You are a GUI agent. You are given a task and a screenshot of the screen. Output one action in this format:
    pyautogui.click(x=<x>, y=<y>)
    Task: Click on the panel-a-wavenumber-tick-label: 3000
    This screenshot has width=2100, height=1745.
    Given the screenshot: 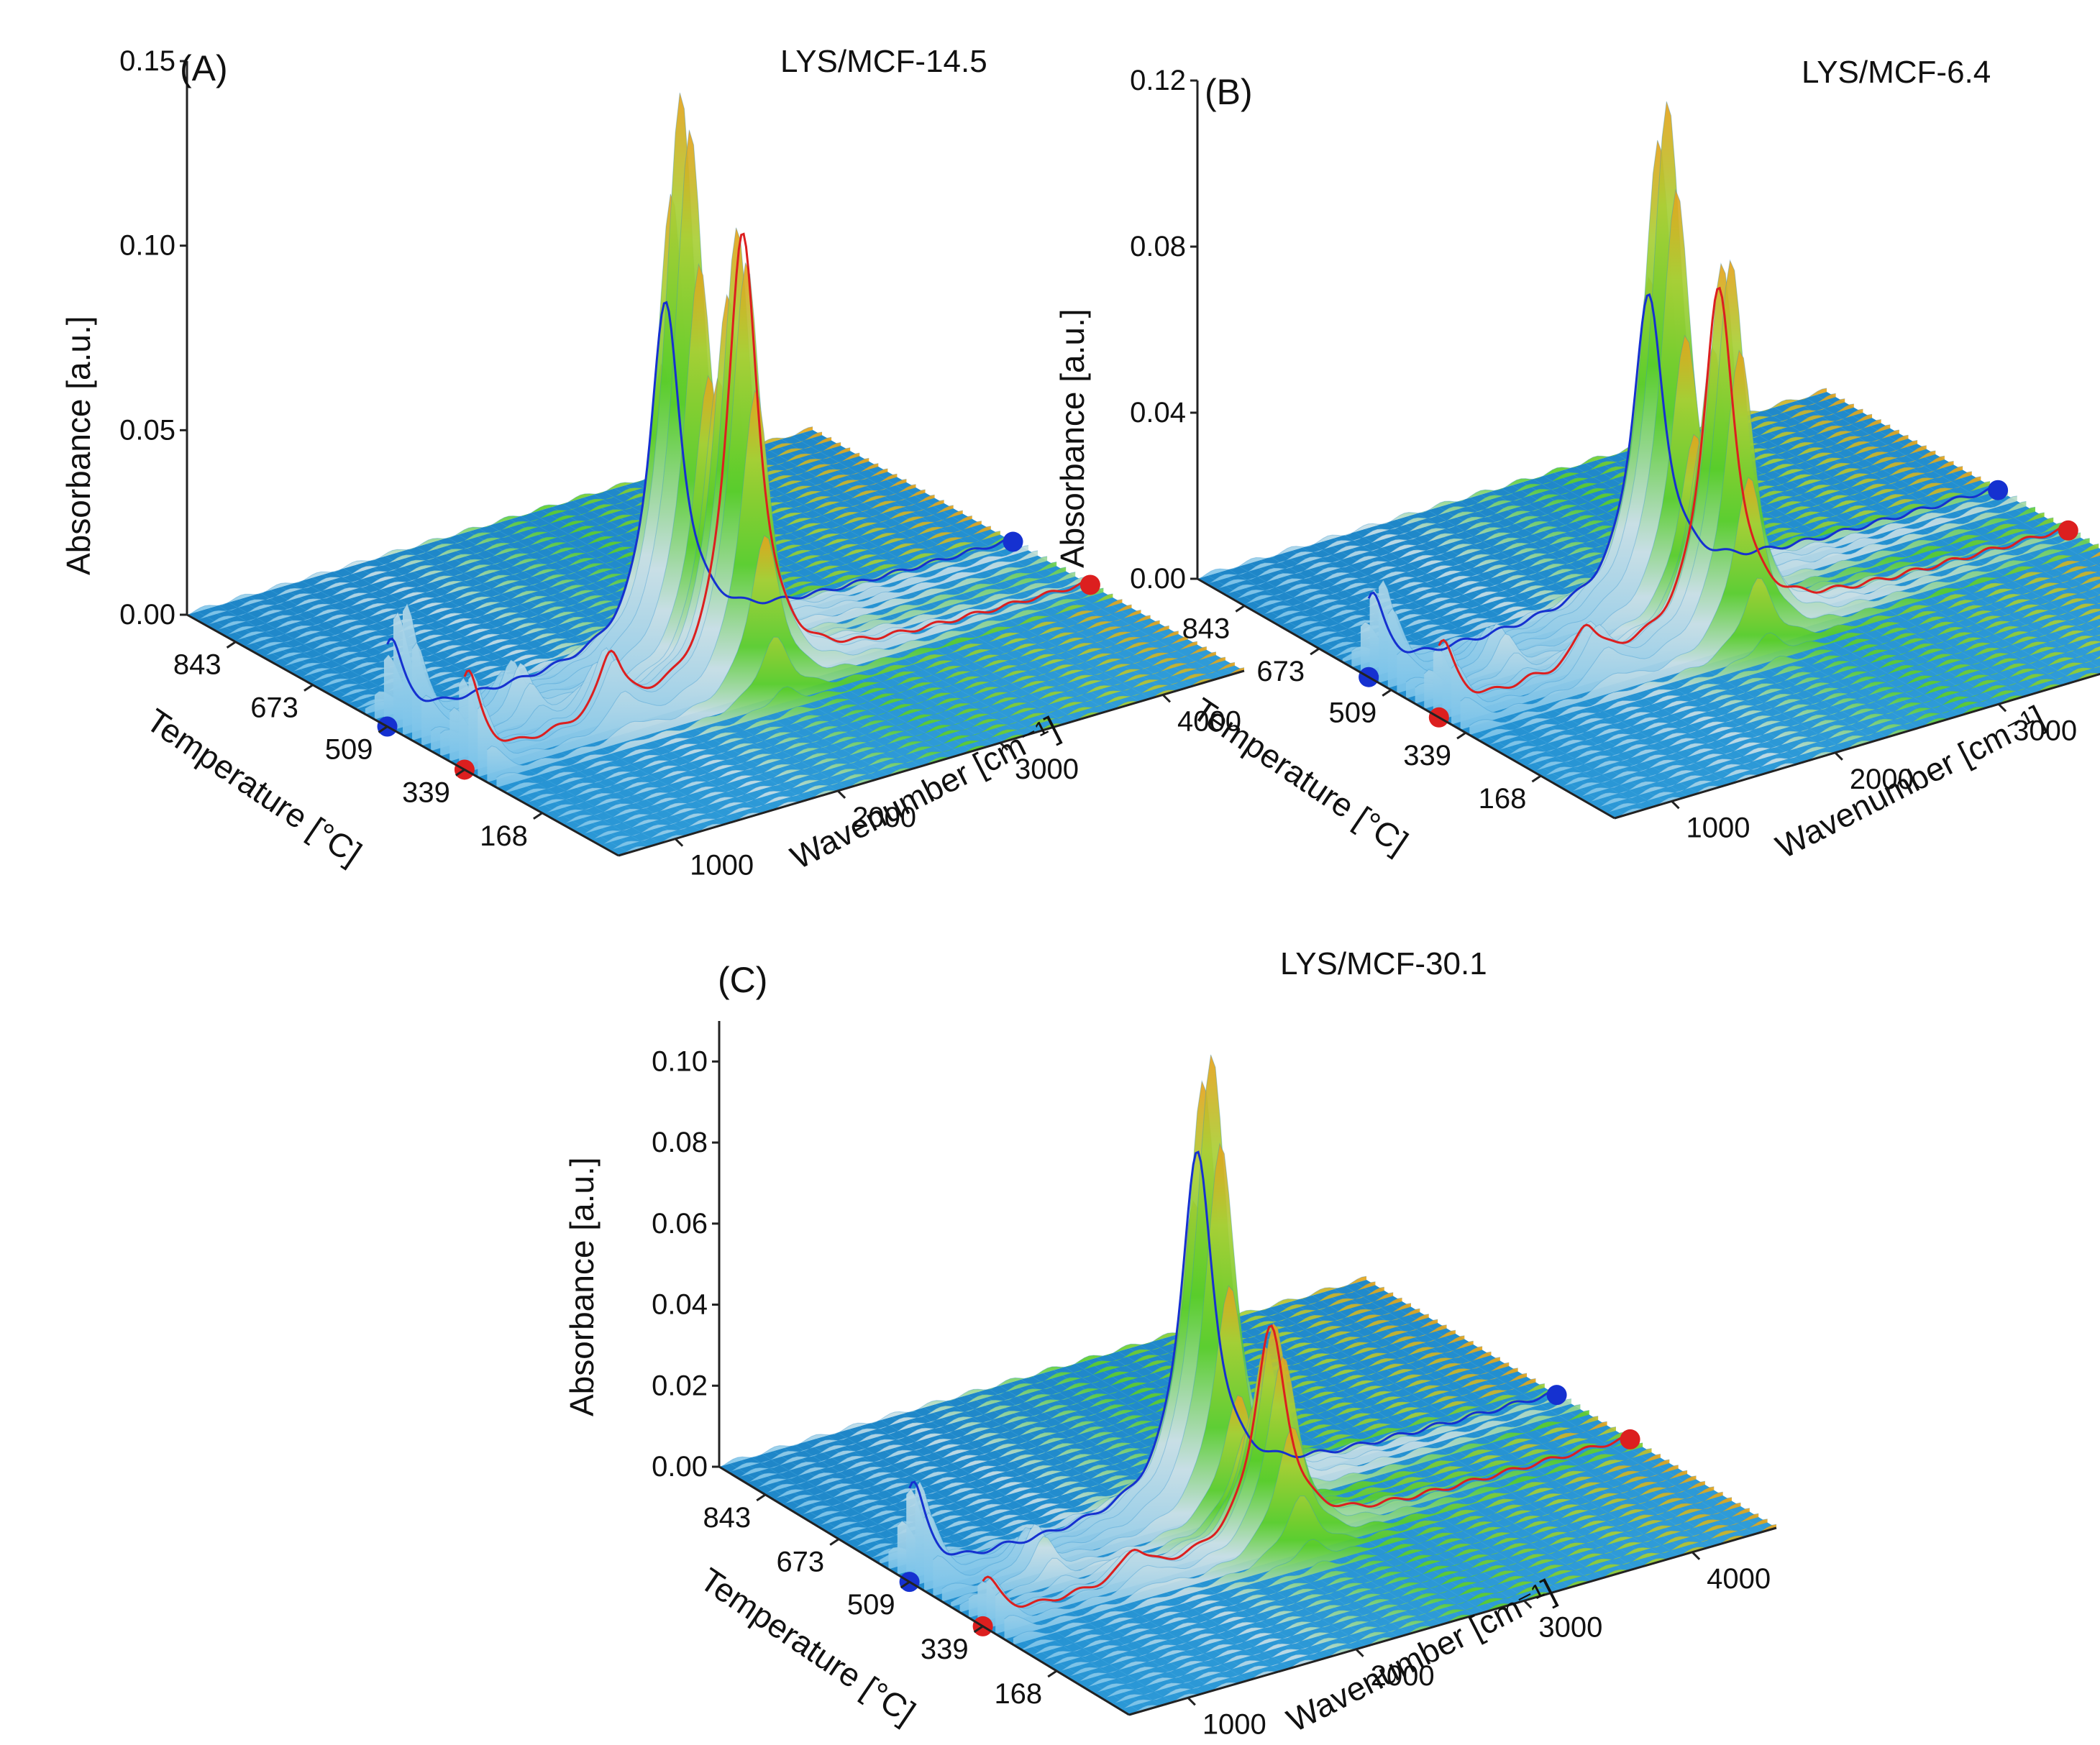 What is the action you would take?
    pyautogui.click(x=1047, y=770)
    